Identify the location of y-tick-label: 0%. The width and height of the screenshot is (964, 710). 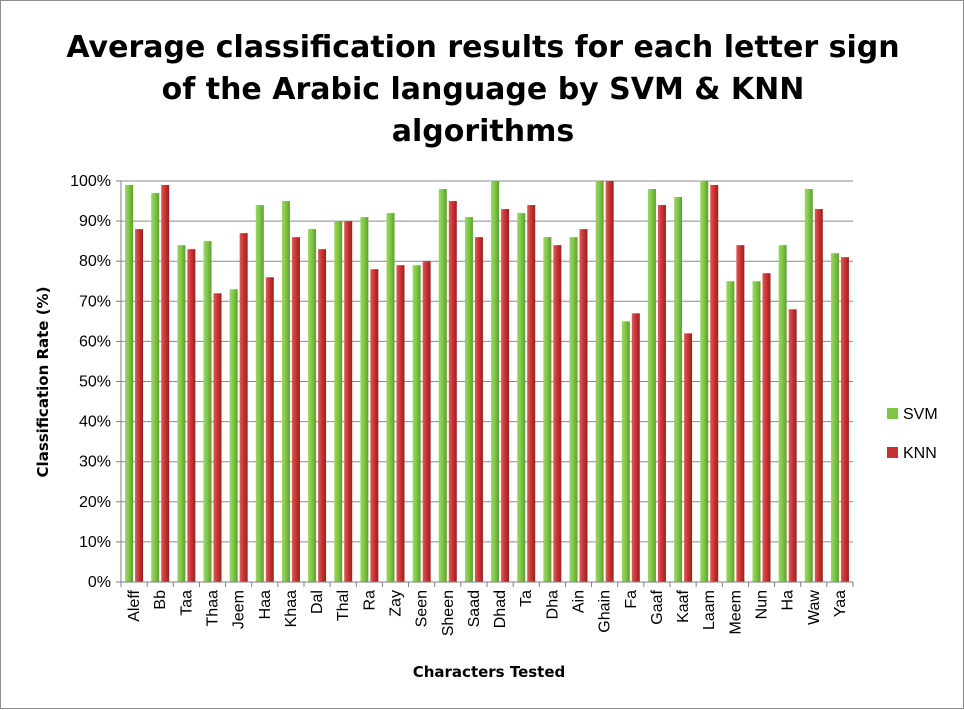
(99, 582).